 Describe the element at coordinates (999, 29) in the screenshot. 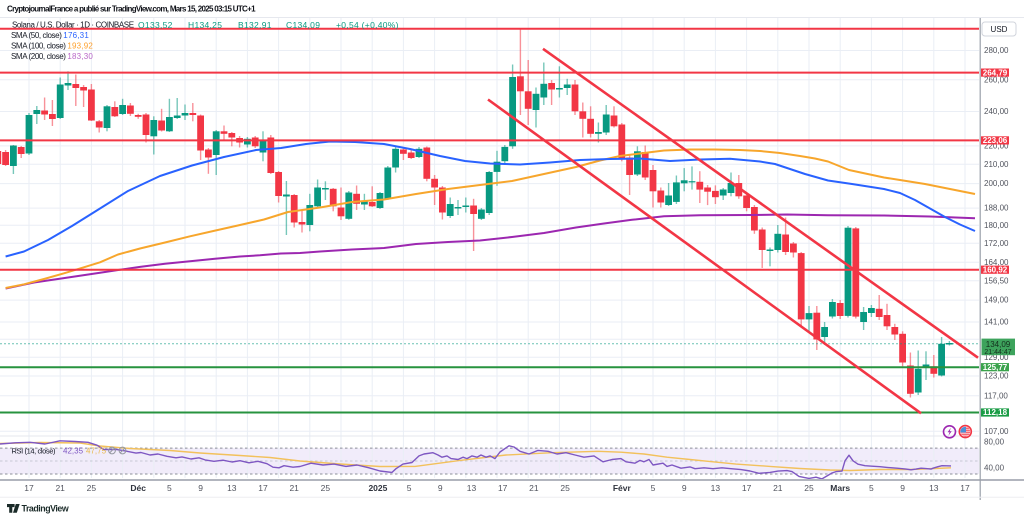

I see `svg-text: USD` at that location.